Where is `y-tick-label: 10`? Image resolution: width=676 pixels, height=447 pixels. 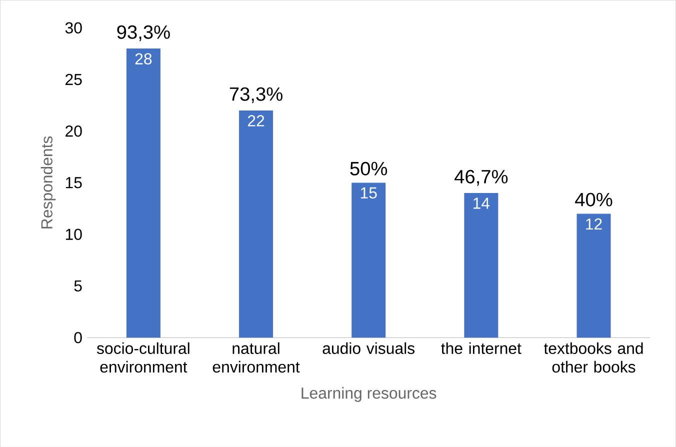 y-tick-label: 10 is located at coordinates (74, 234).